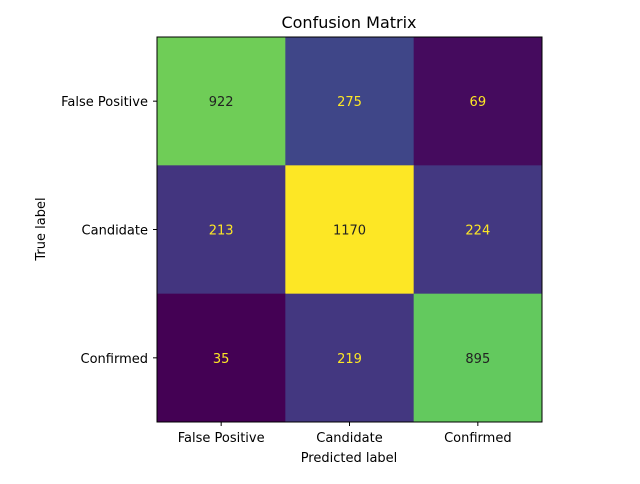 The height and width of the screenshot is (484, 640). What do you see at coordinates (104, 102) in the screenshot?
I see `y-tick-label: False Positive` at bounding box center [104, 102].